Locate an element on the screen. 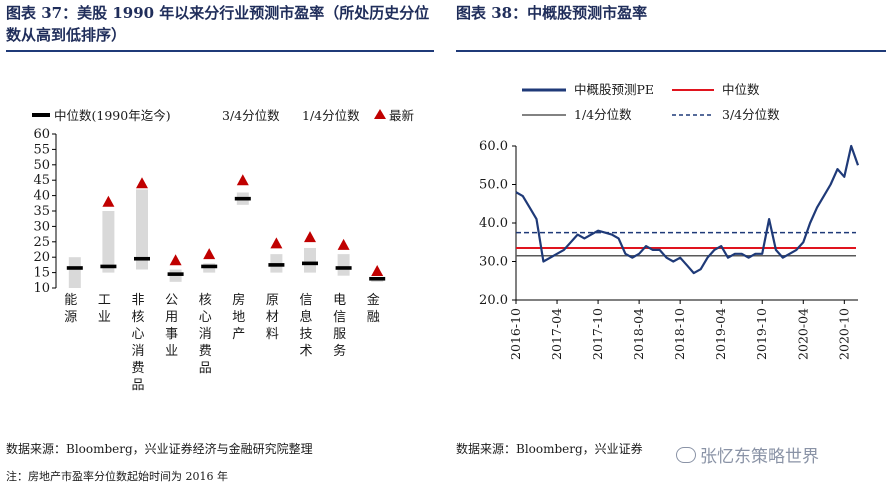 This screenshot has width=891, height=492. sector-category-char: 材 is located at coordinates (272, 317).